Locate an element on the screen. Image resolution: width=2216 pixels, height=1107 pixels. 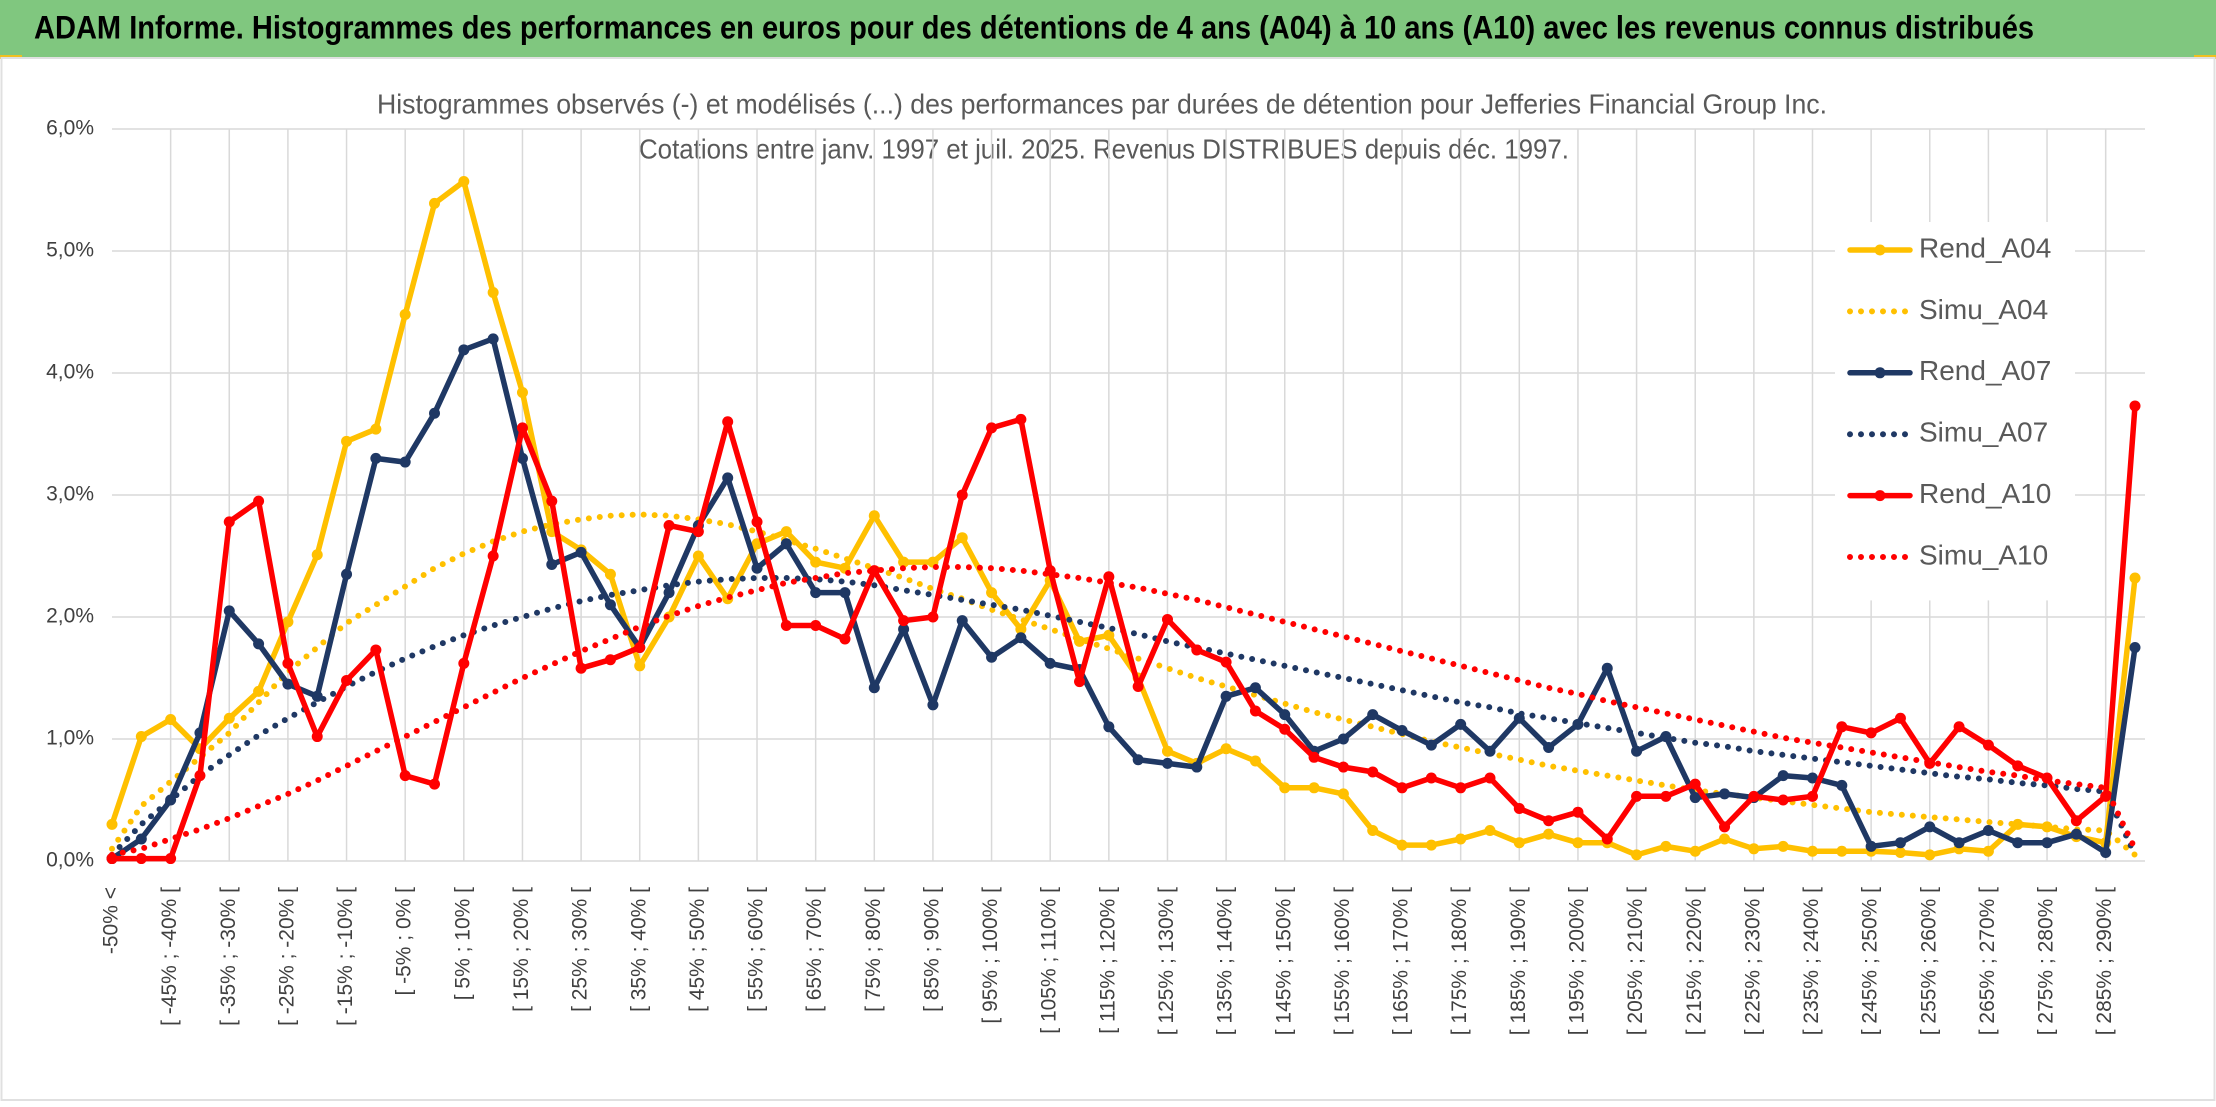
x-tick-label: [ 225% ; 230% [ is located at coordinates (1752, 961).